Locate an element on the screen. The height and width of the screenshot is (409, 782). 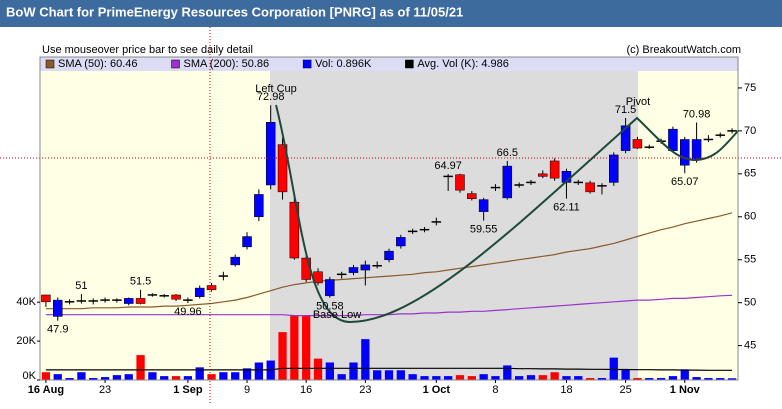
title-bar is located at coordinates (391, 13).